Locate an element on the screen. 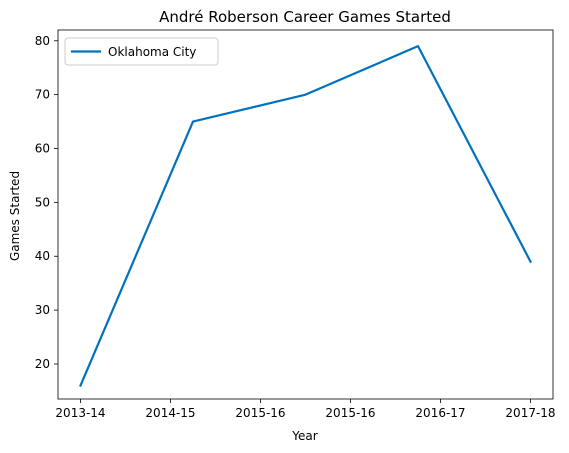 This screenshot has height=453, width=569. y-tick-label: 50 is located at coordinates (42, 202).